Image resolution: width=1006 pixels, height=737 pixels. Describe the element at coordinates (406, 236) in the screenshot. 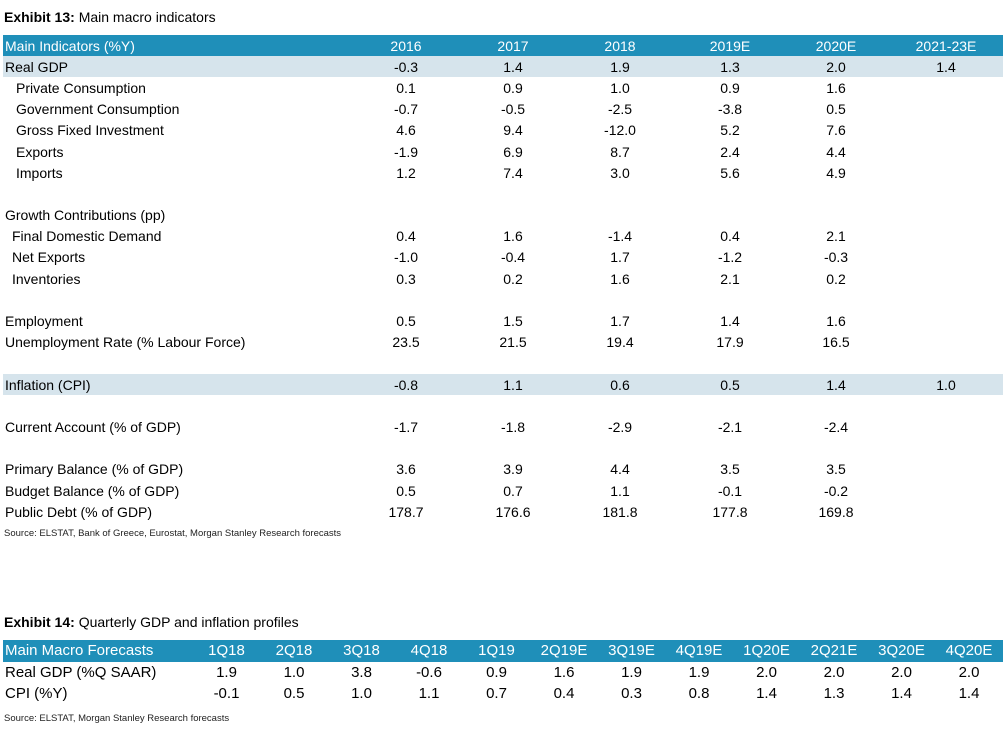

I see `cell: 0.4` at that location.